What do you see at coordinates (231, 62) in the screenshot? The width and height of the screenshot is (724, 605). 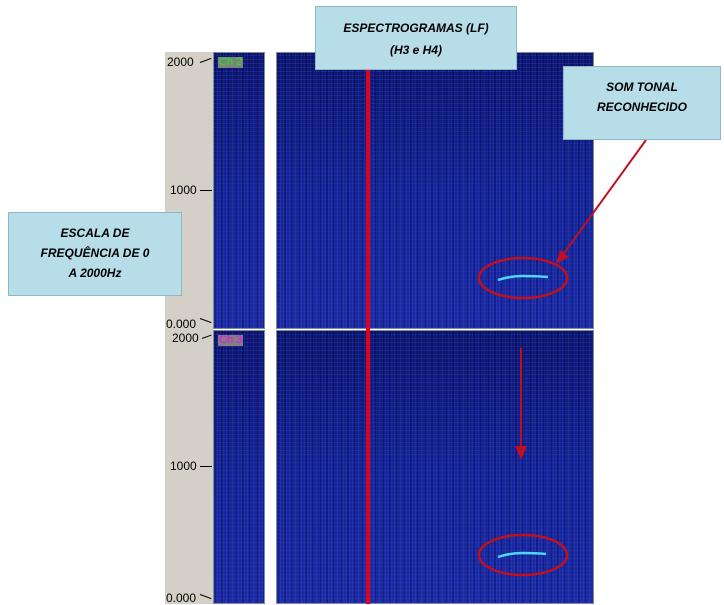 I see `channel-2-label: Ch 2` at bounding box center [231, 62].